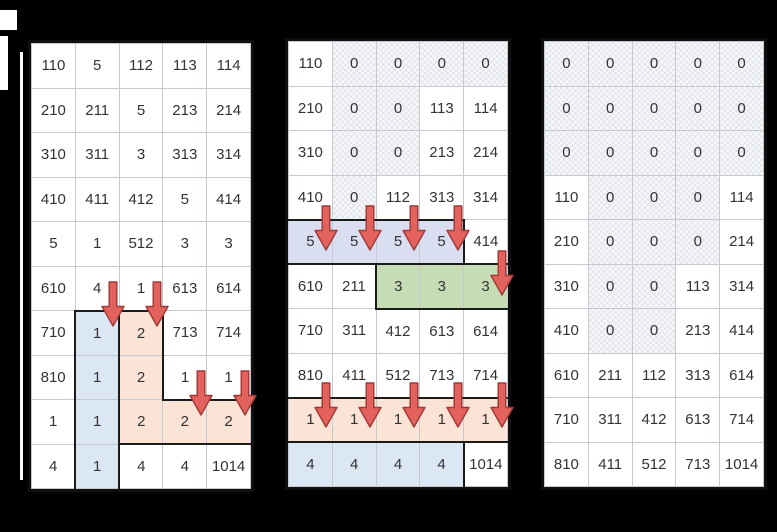  I want to click on window-remnant-square, so click(8, 20).